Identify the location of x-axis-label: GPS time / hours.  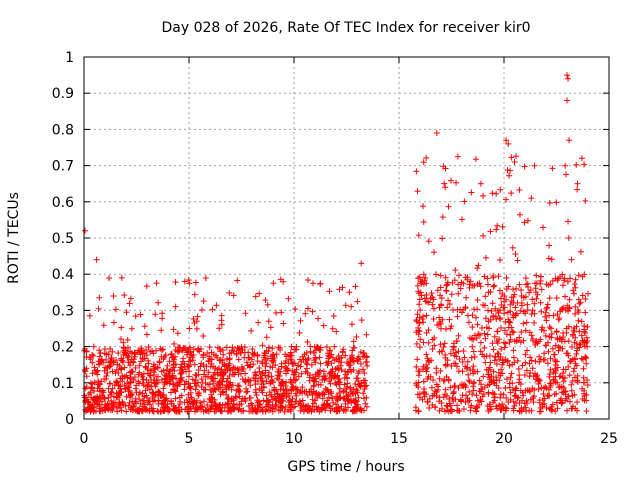
(345, 467).